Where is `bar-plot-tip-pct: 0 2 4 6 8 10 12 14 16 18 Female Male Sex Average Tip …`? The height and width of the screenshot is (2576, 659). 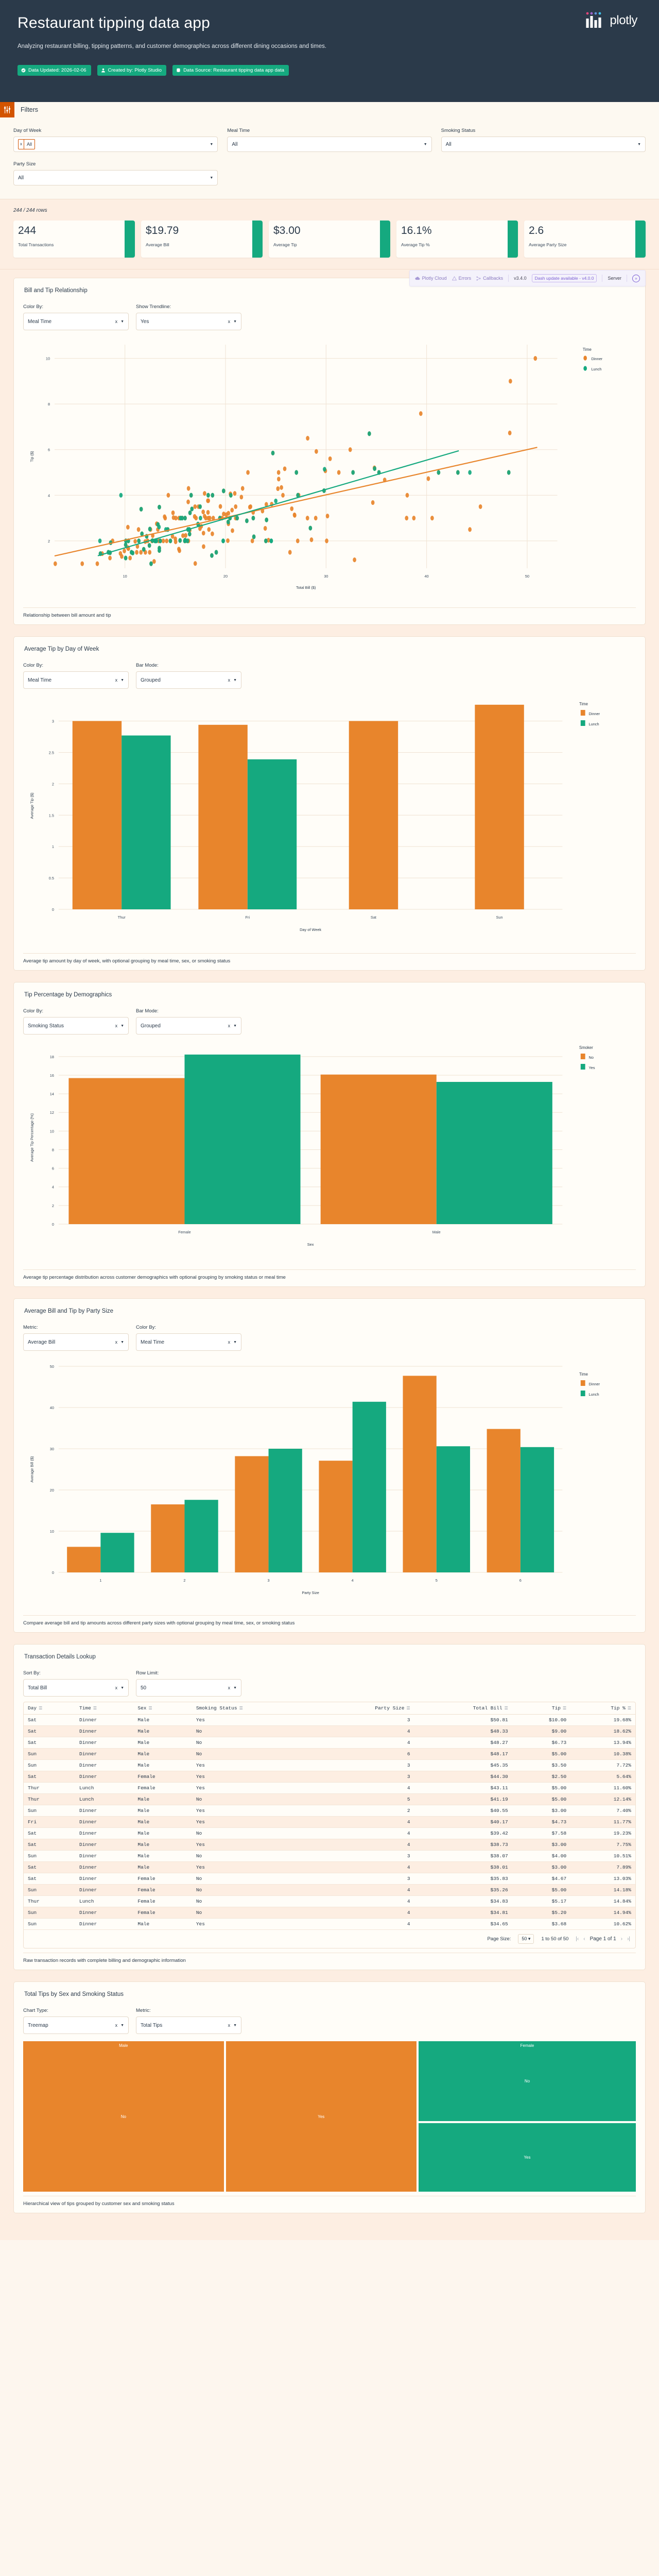 bar-plot-tip-pct: 0 2 4 6 8 10 12 14 16 18 Female Male Sex Average Tip … is located at coordinates (329, 1152).